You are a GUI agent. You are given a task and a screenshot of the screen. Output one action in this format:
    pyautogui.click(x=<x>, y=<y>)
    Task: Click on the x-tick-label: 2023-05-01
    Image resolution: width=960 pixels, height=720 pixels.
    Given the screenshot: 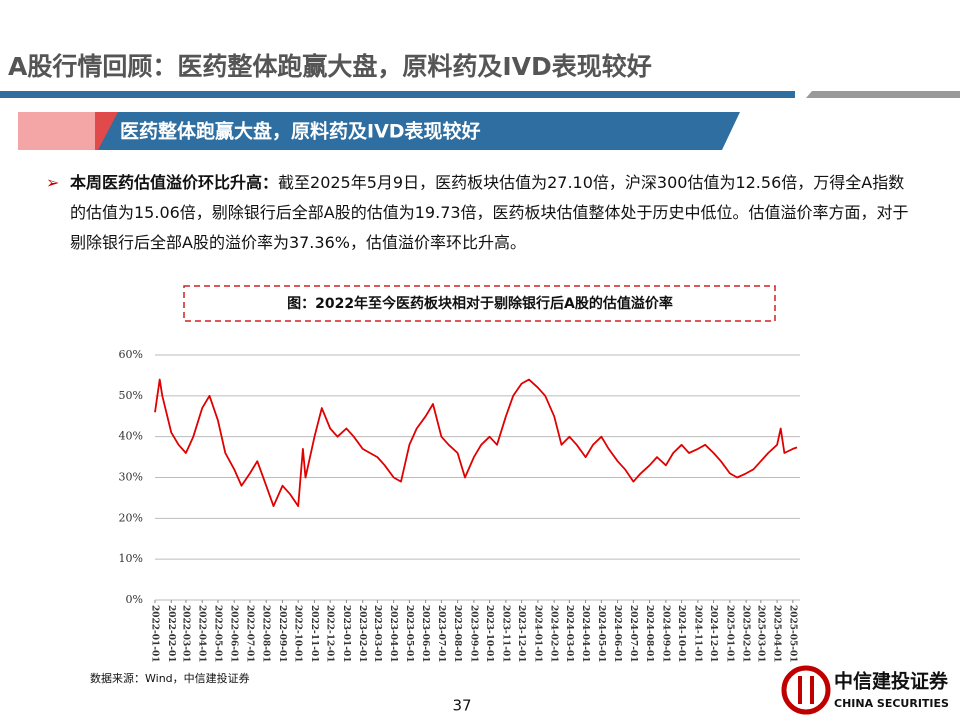 What is the action you would take?
    pyautogui.click(x=409, y=634)
    